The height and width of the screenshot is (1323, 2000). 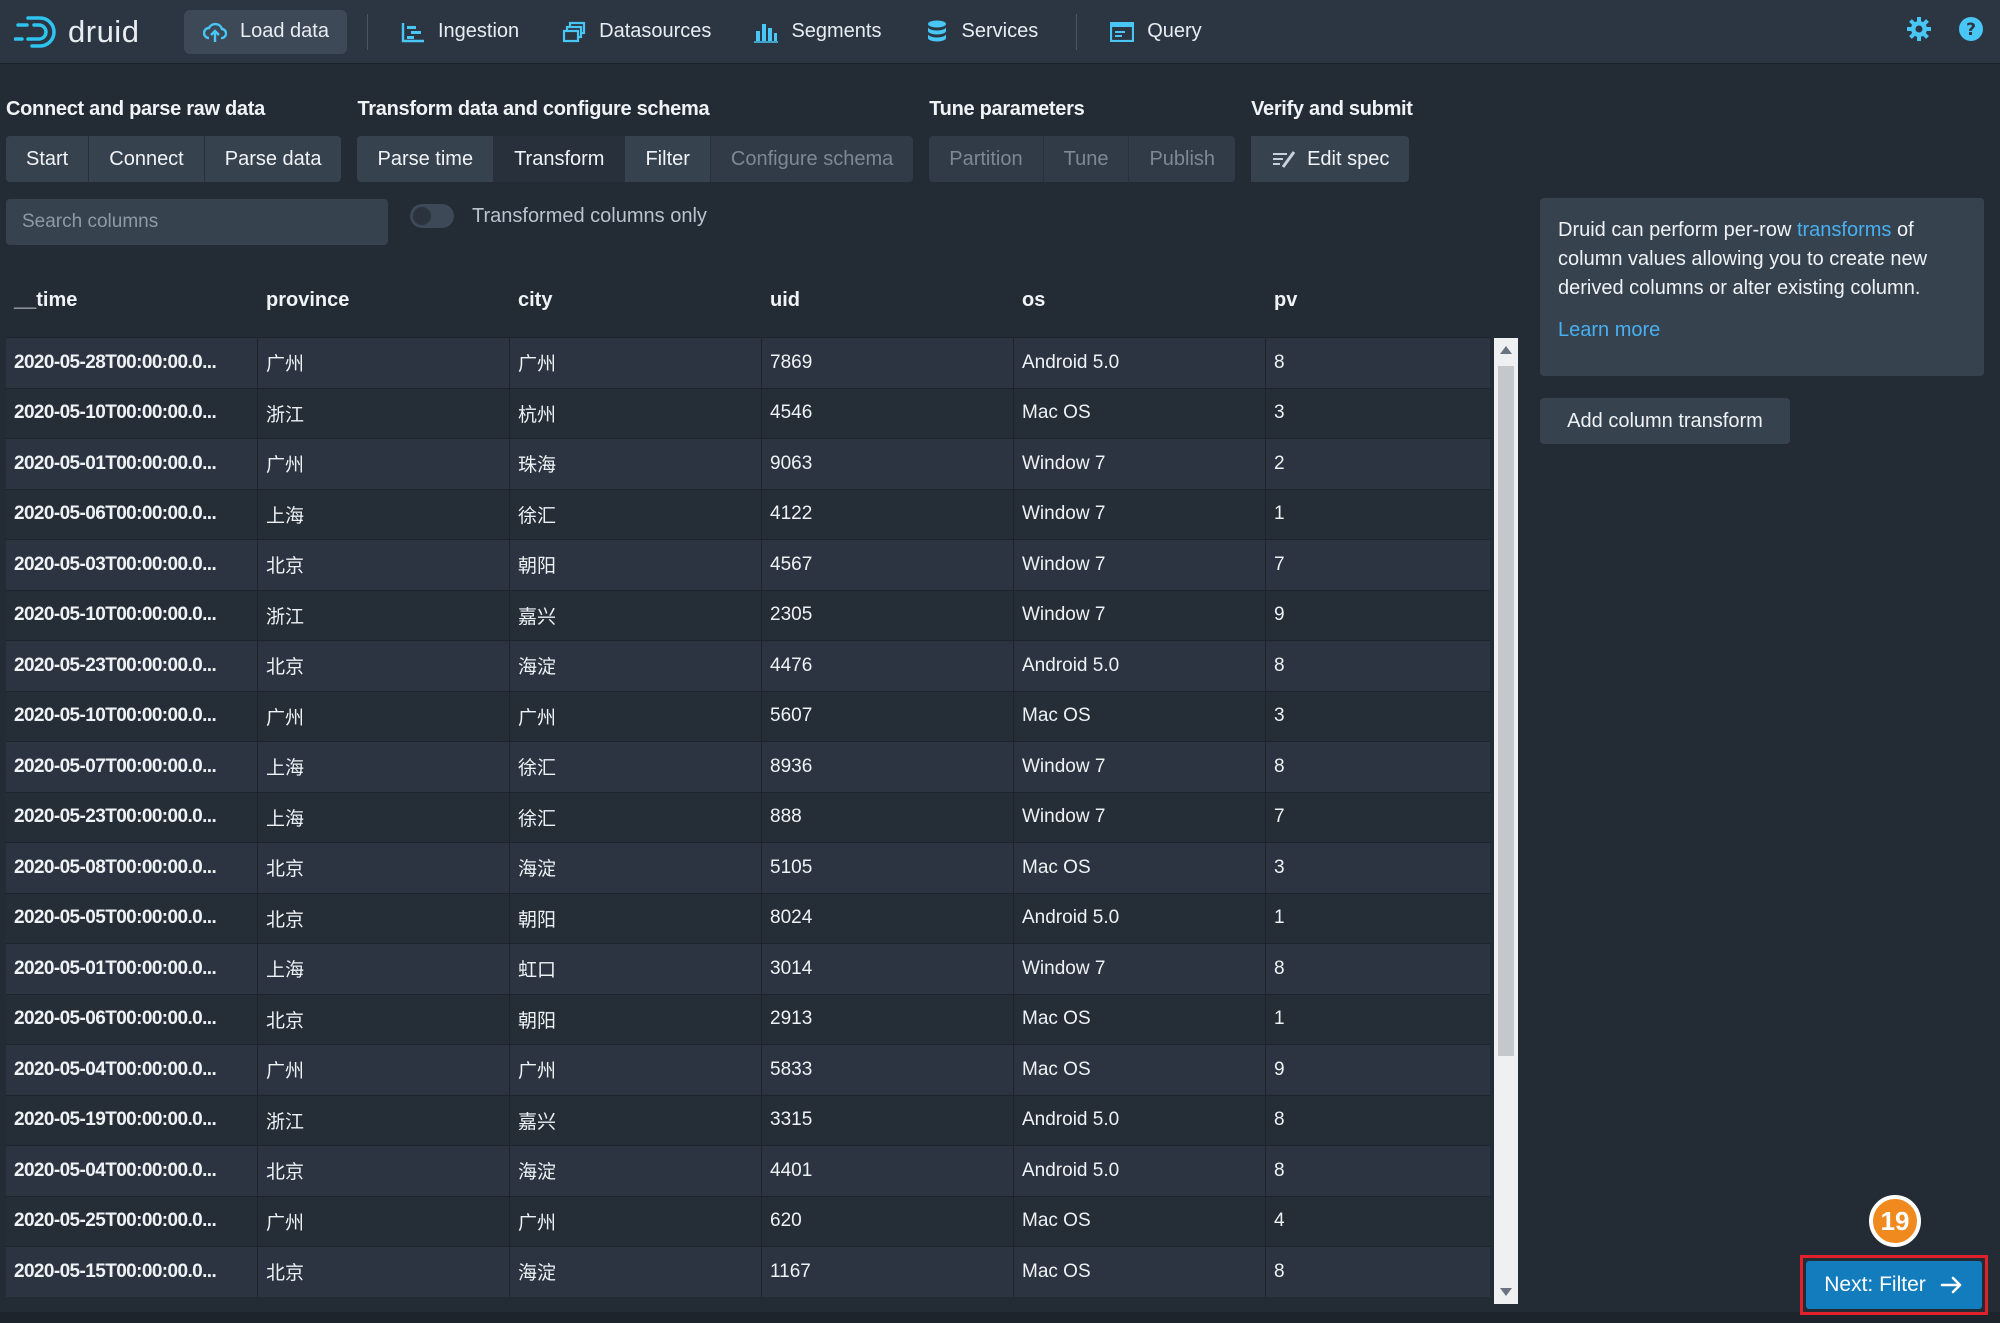 I want to click on step-publish: Publish, so click(x=1182, y=159).